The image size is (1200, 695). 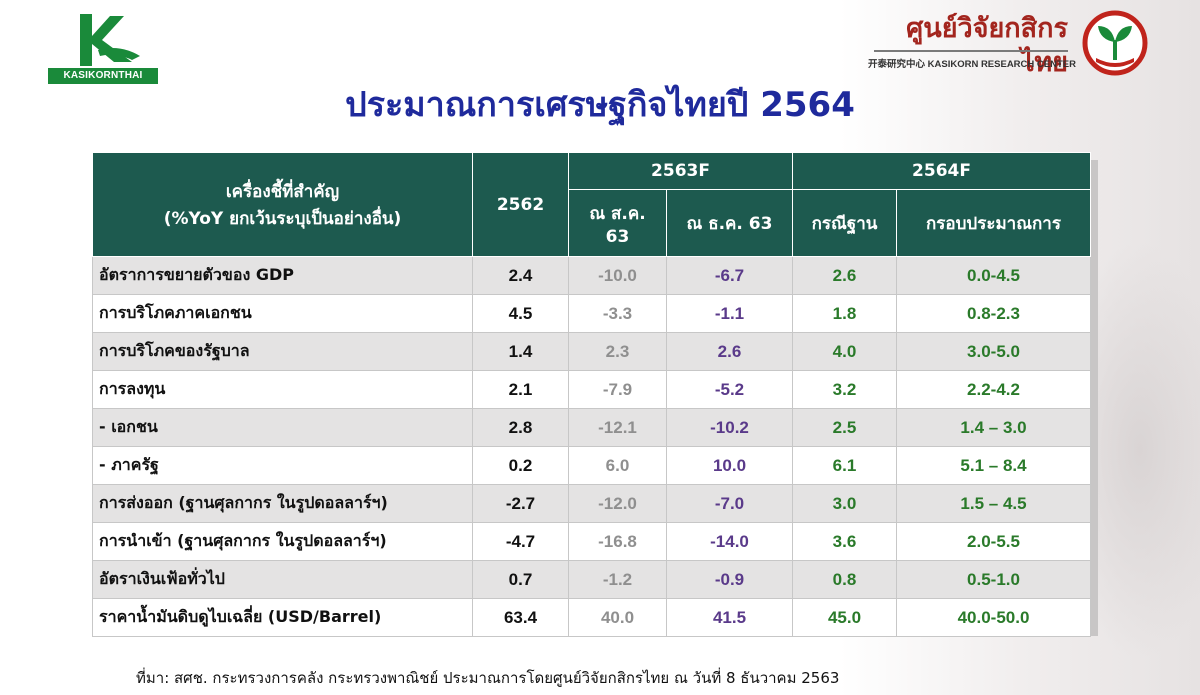 What do you see at coordinates (520, 579) in the screenshot?
I see `cell-2562: 0.7` at bounding box center [520, 579].